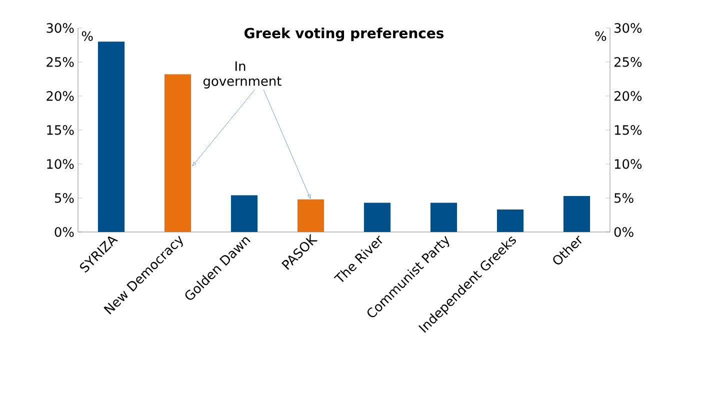 This screenshot has height=417, width=717. I want to click on y-tick-label: 10%, so click(60, 164).